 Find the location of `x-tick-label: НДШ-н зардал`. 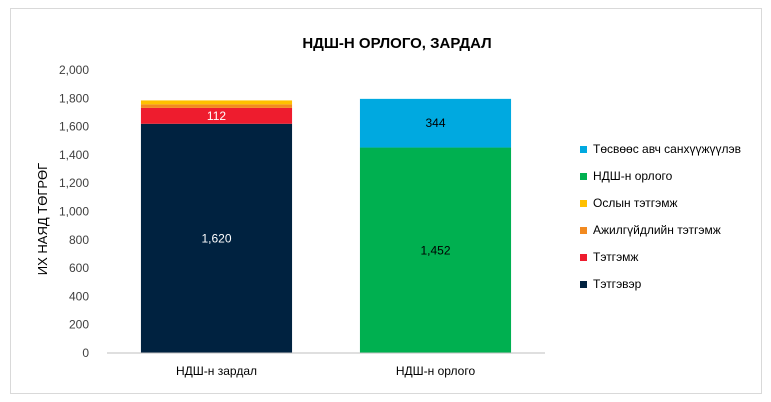

x-tick-label: НДШ-н зардал is located at coordinates (216, 371).